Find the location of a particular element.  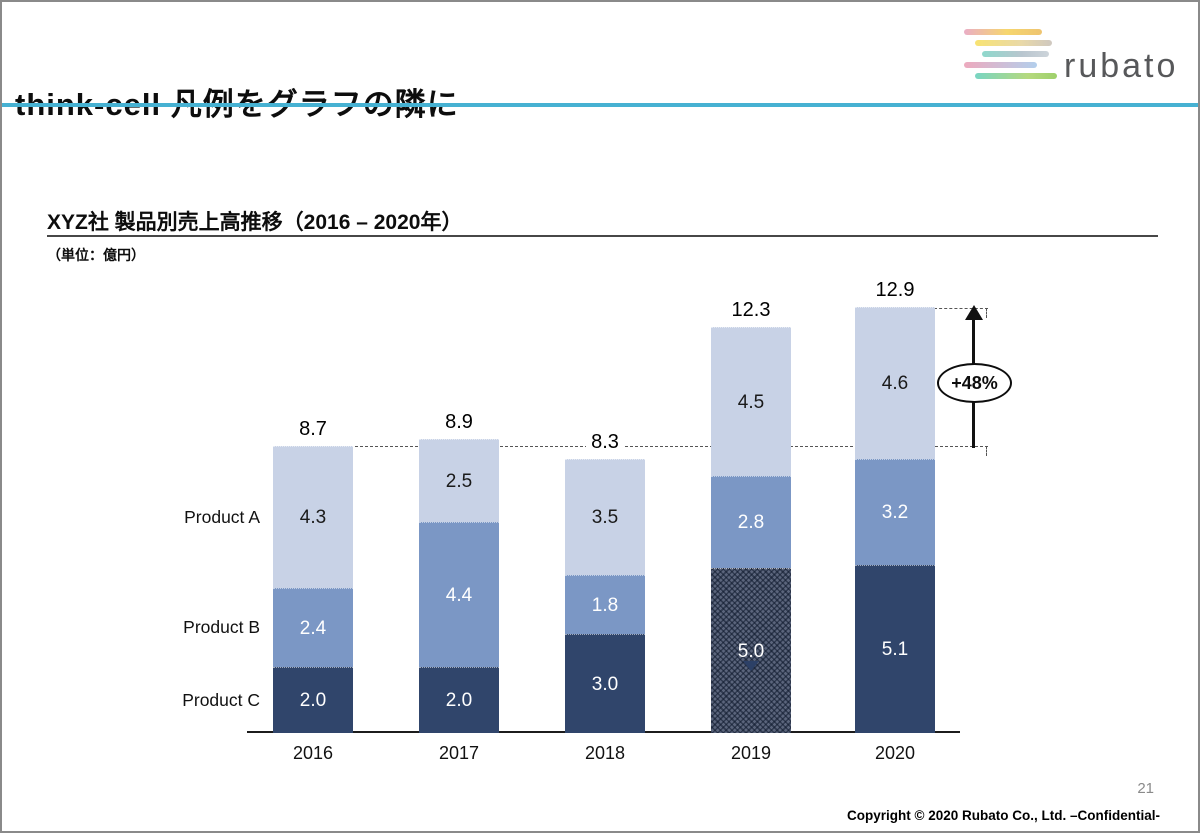

bar-segment: 4.6 is located at coordinates (895, 383).